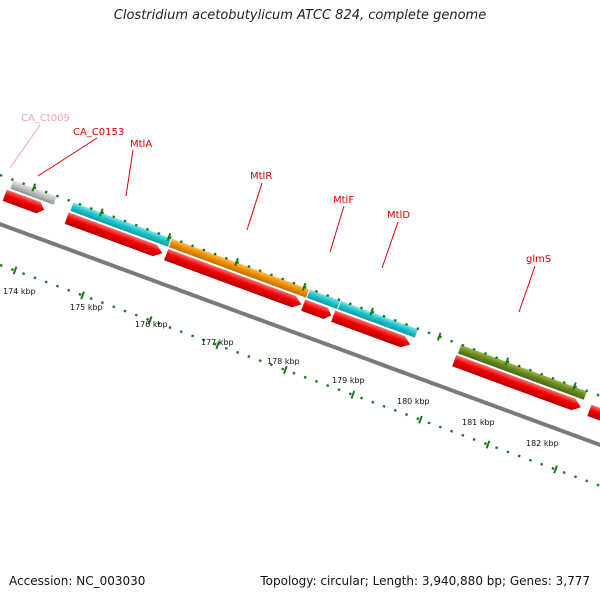  I want to click on cds-arrow-glms, so click(517, 384).